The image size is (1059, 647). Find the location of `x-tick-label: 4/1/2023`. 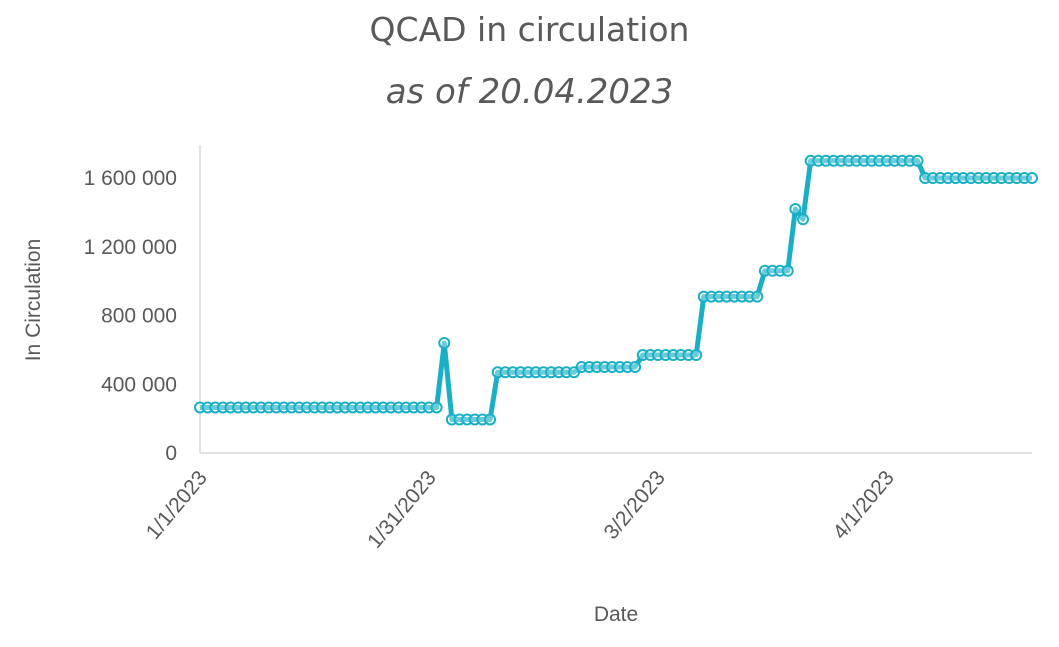

x-tick-label: 4/1/2023 is located at coordinates (864, 504).